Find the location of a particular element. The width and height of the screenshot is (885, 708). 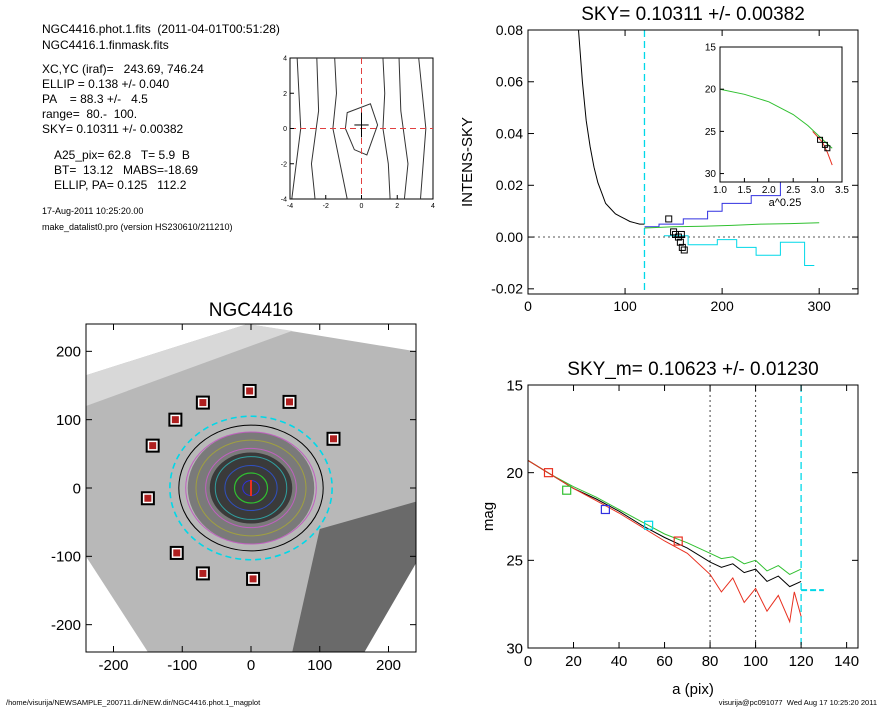

mag-chart-title: SKY_m= 0.10623 +/- 0.01230 is located at coordinates (692, 369).